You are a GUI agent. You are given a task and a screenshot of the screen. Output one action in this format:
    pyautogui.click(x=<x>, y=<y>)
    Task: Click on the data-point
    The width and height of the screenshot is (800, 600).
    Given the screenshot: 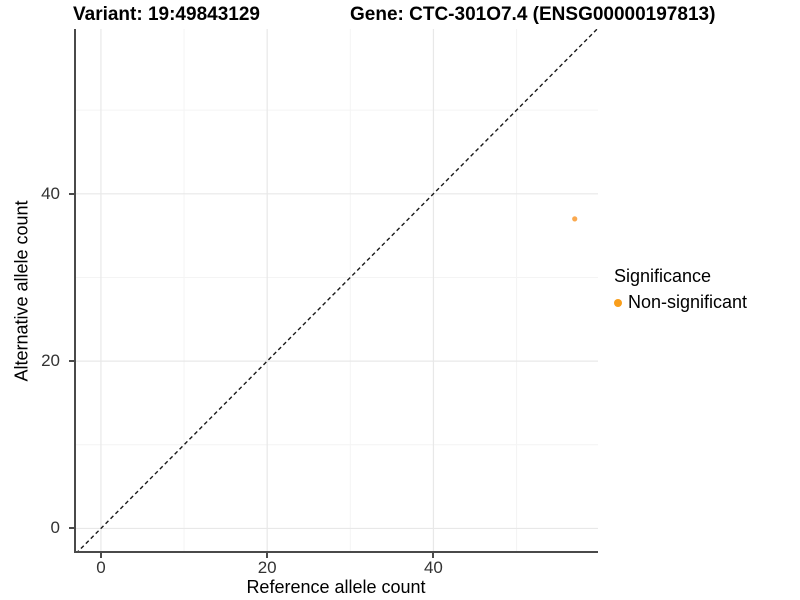 What is the action you would take?
    pyautogui.click(x=575, y=219)
    